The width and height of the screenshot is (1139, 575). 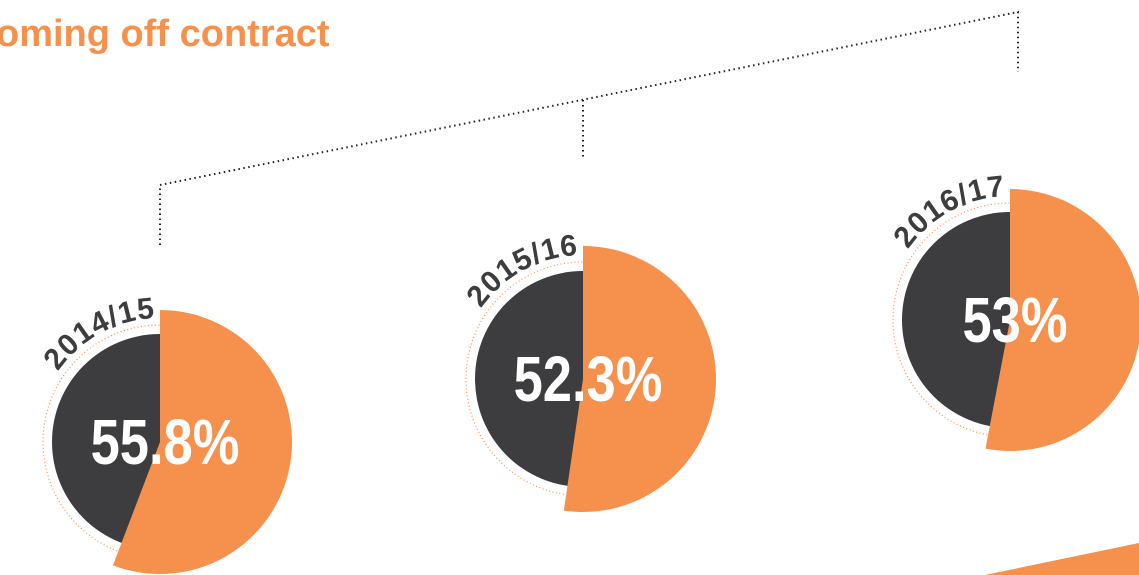 I want to click on value-label: 55.8%, so click(x=165, y=442).